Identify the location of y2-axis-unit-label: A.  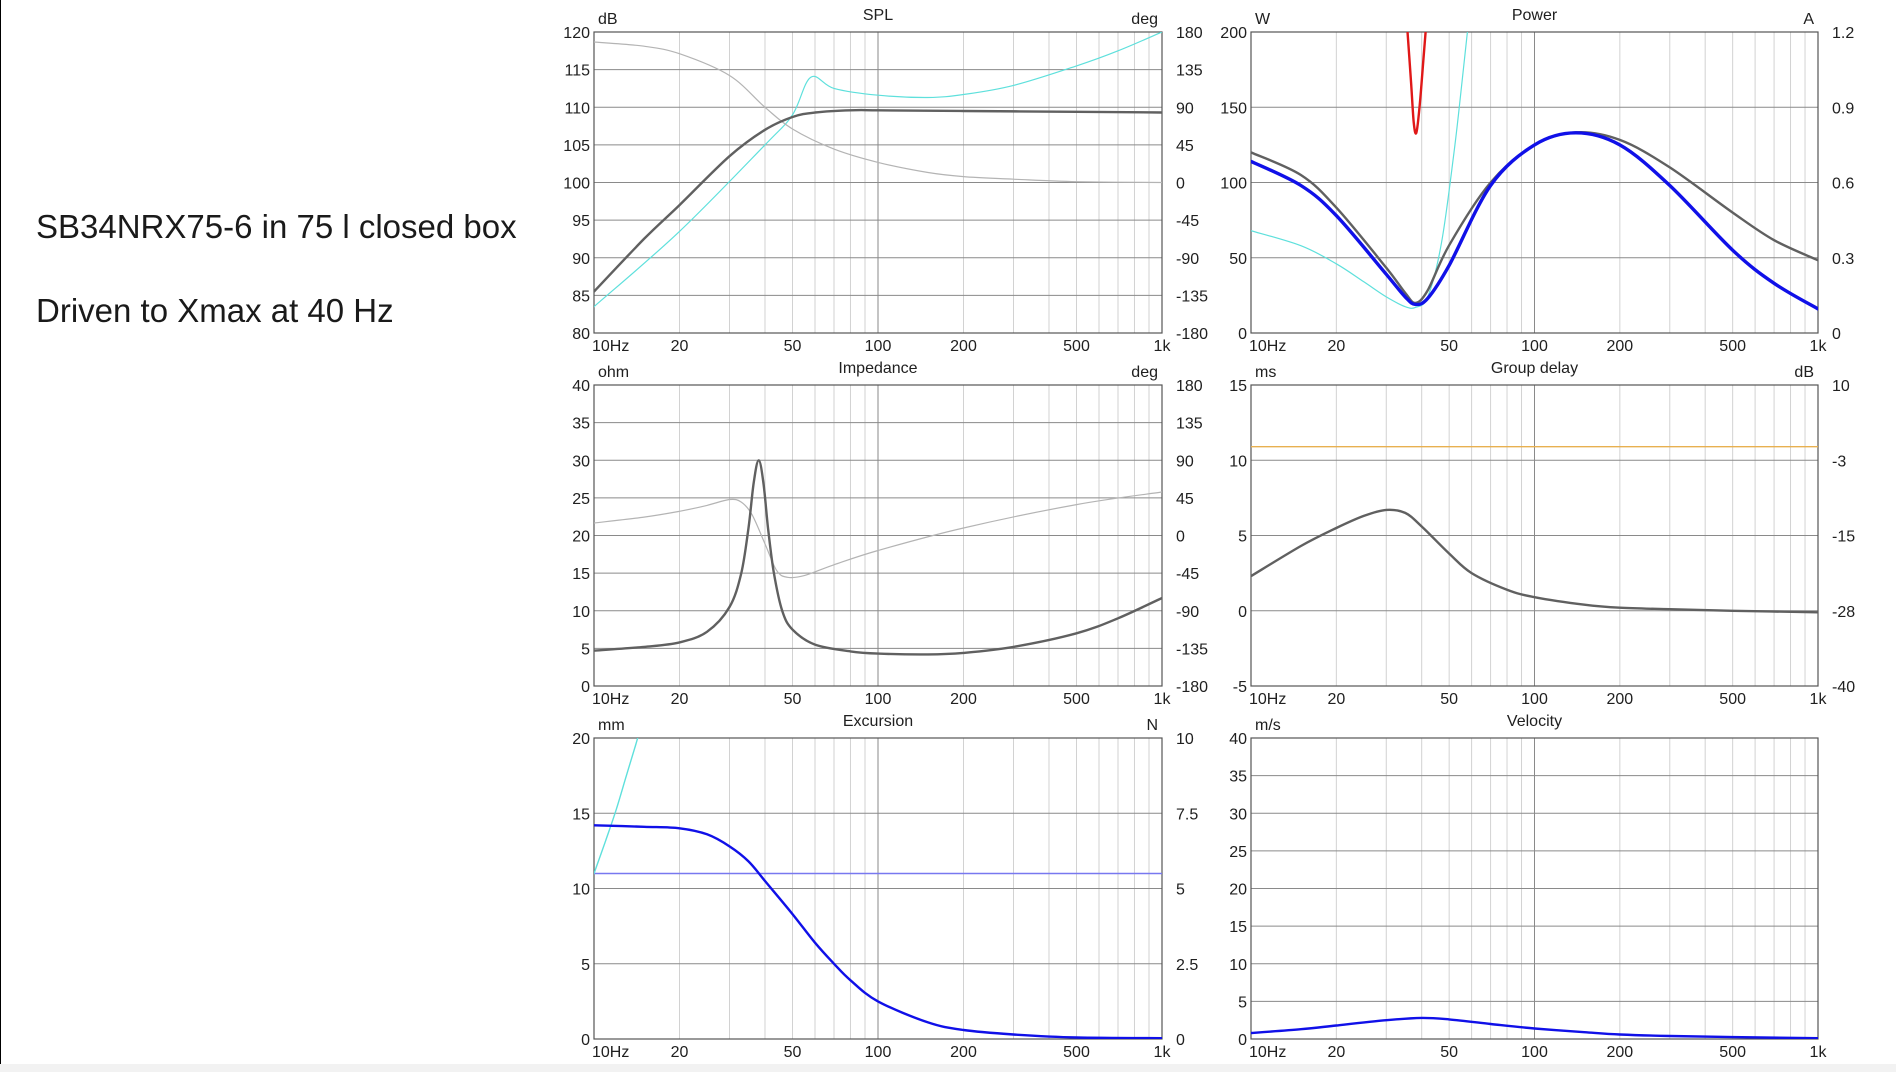
(1808, 19).